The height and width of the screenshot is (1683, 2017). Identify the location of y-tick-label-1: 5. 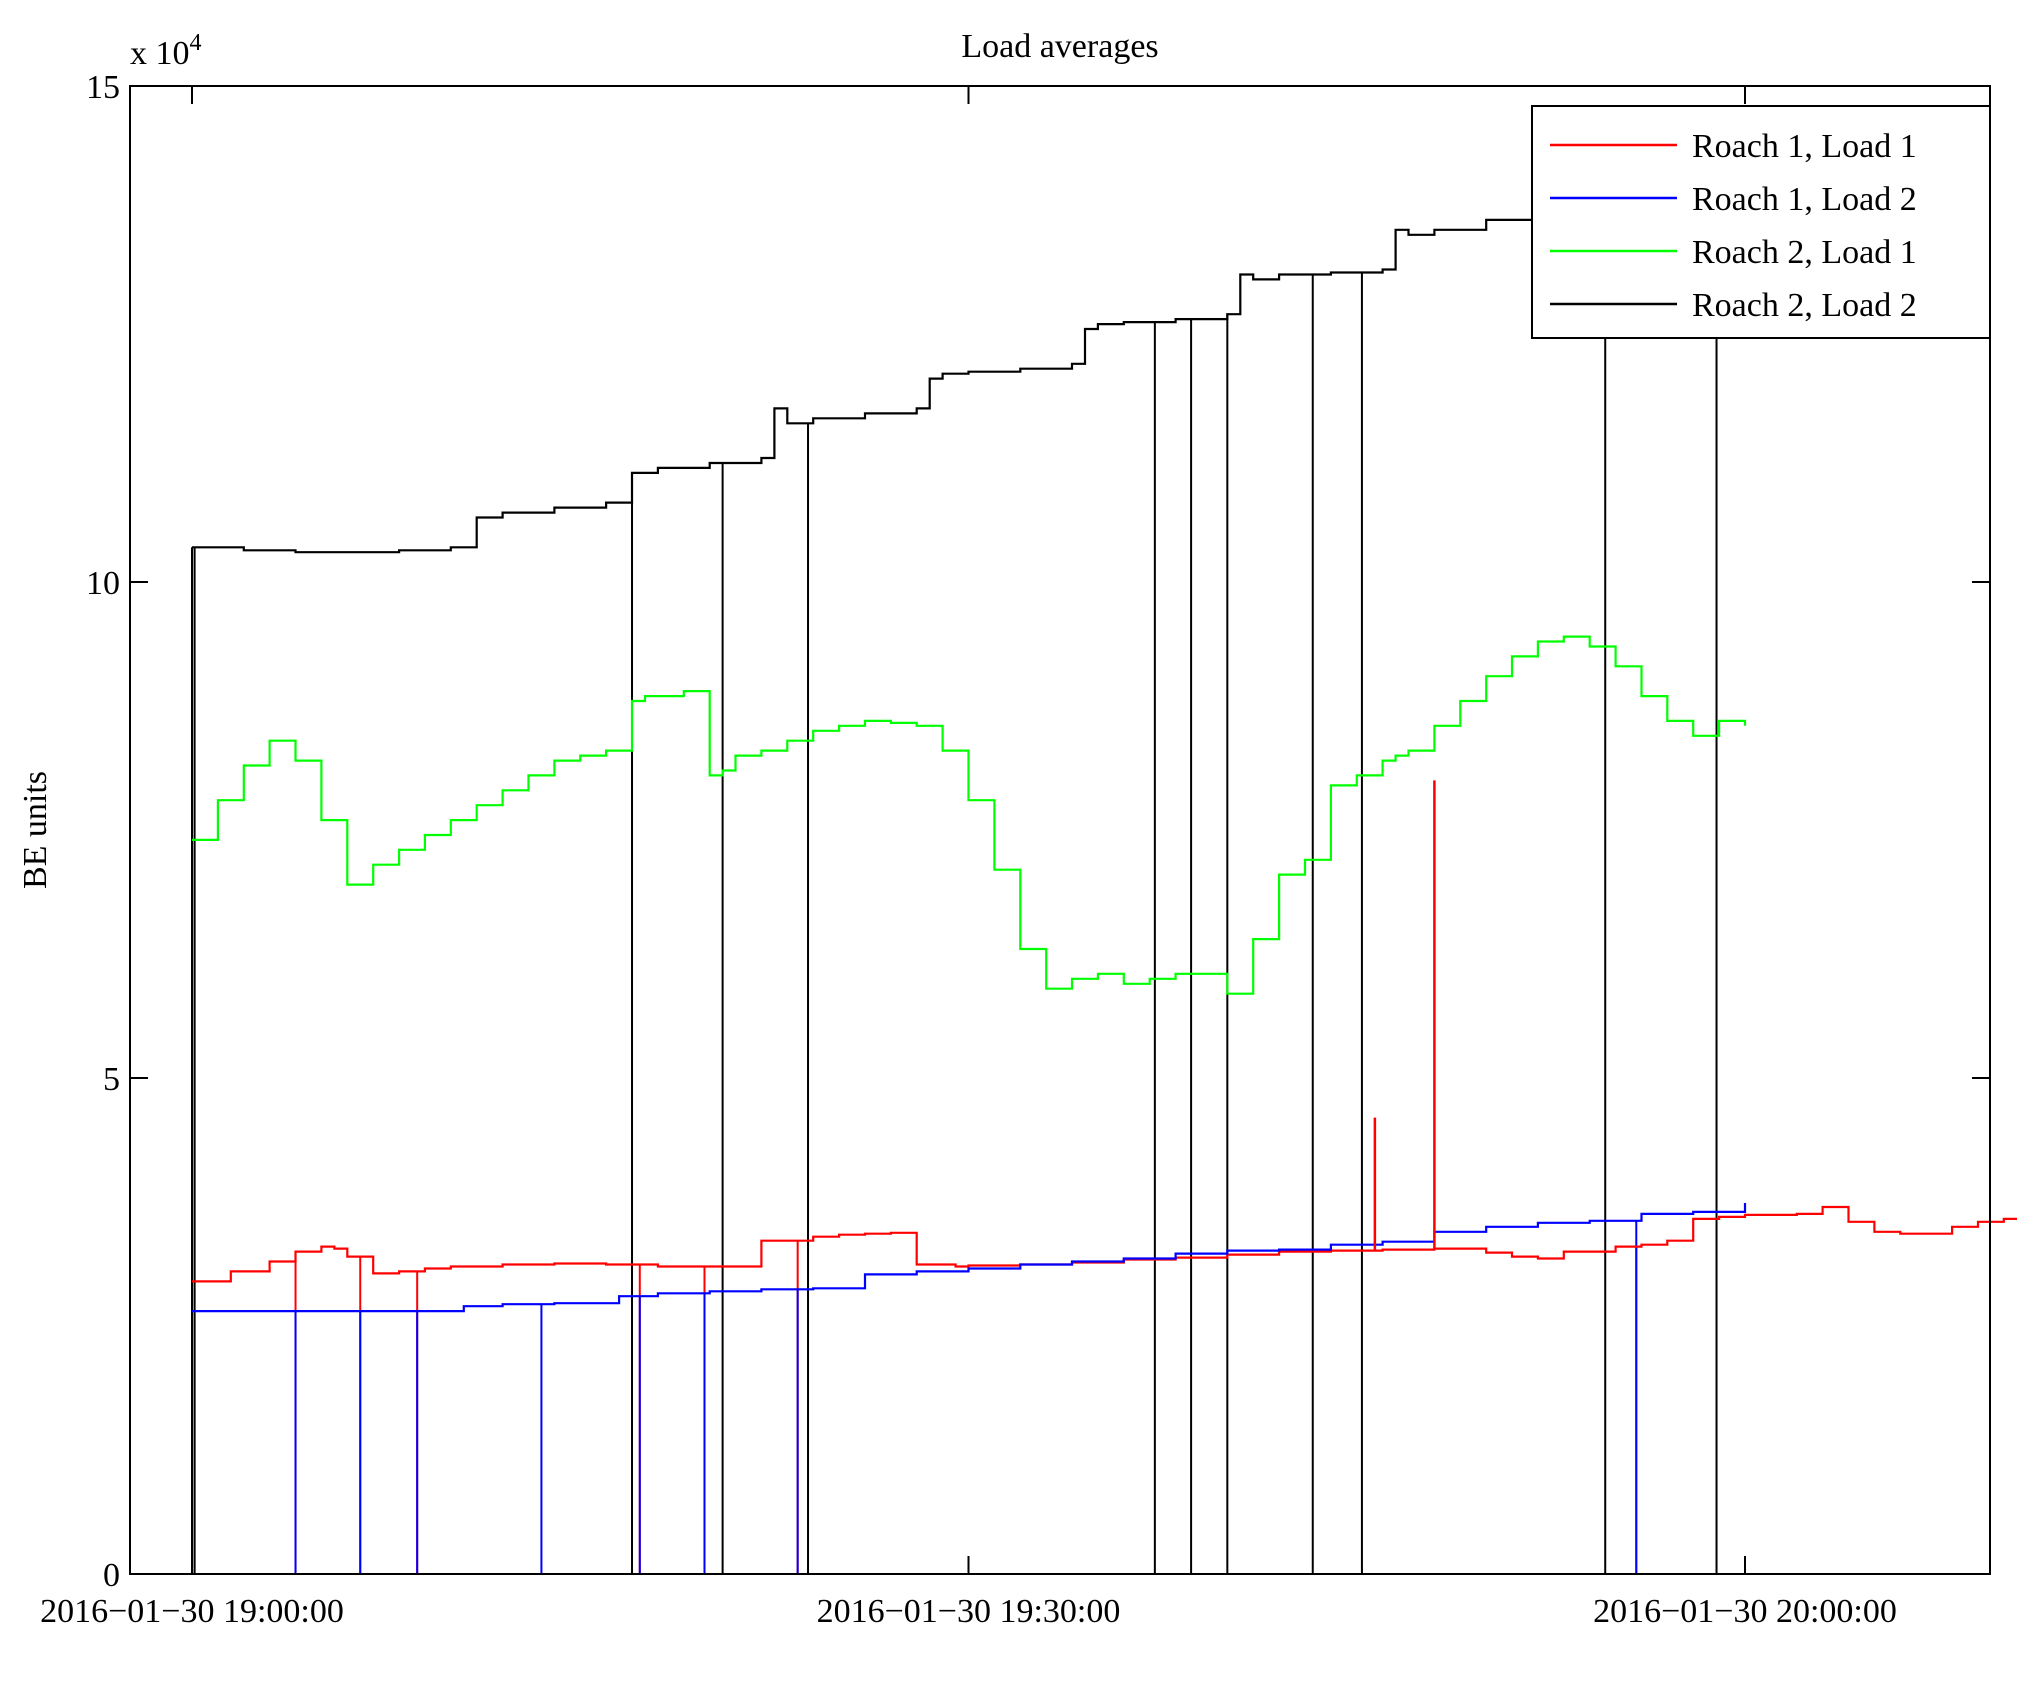
(111, 1079).